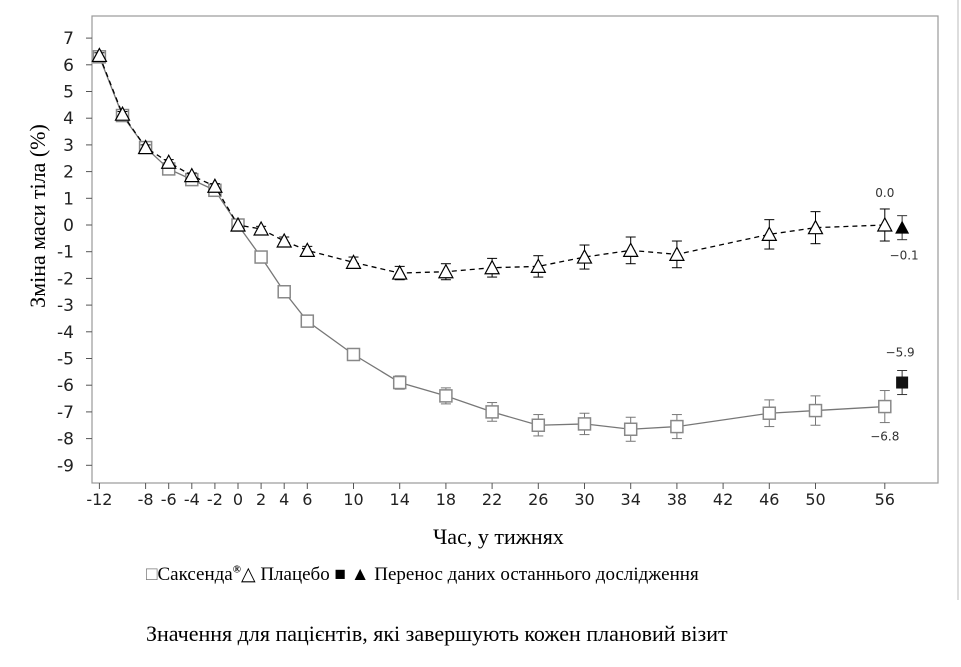  What do you see at coordinates (152, 574) in the screenshot?
I see `open-square-icon: □` at bounding box center [152, 574].